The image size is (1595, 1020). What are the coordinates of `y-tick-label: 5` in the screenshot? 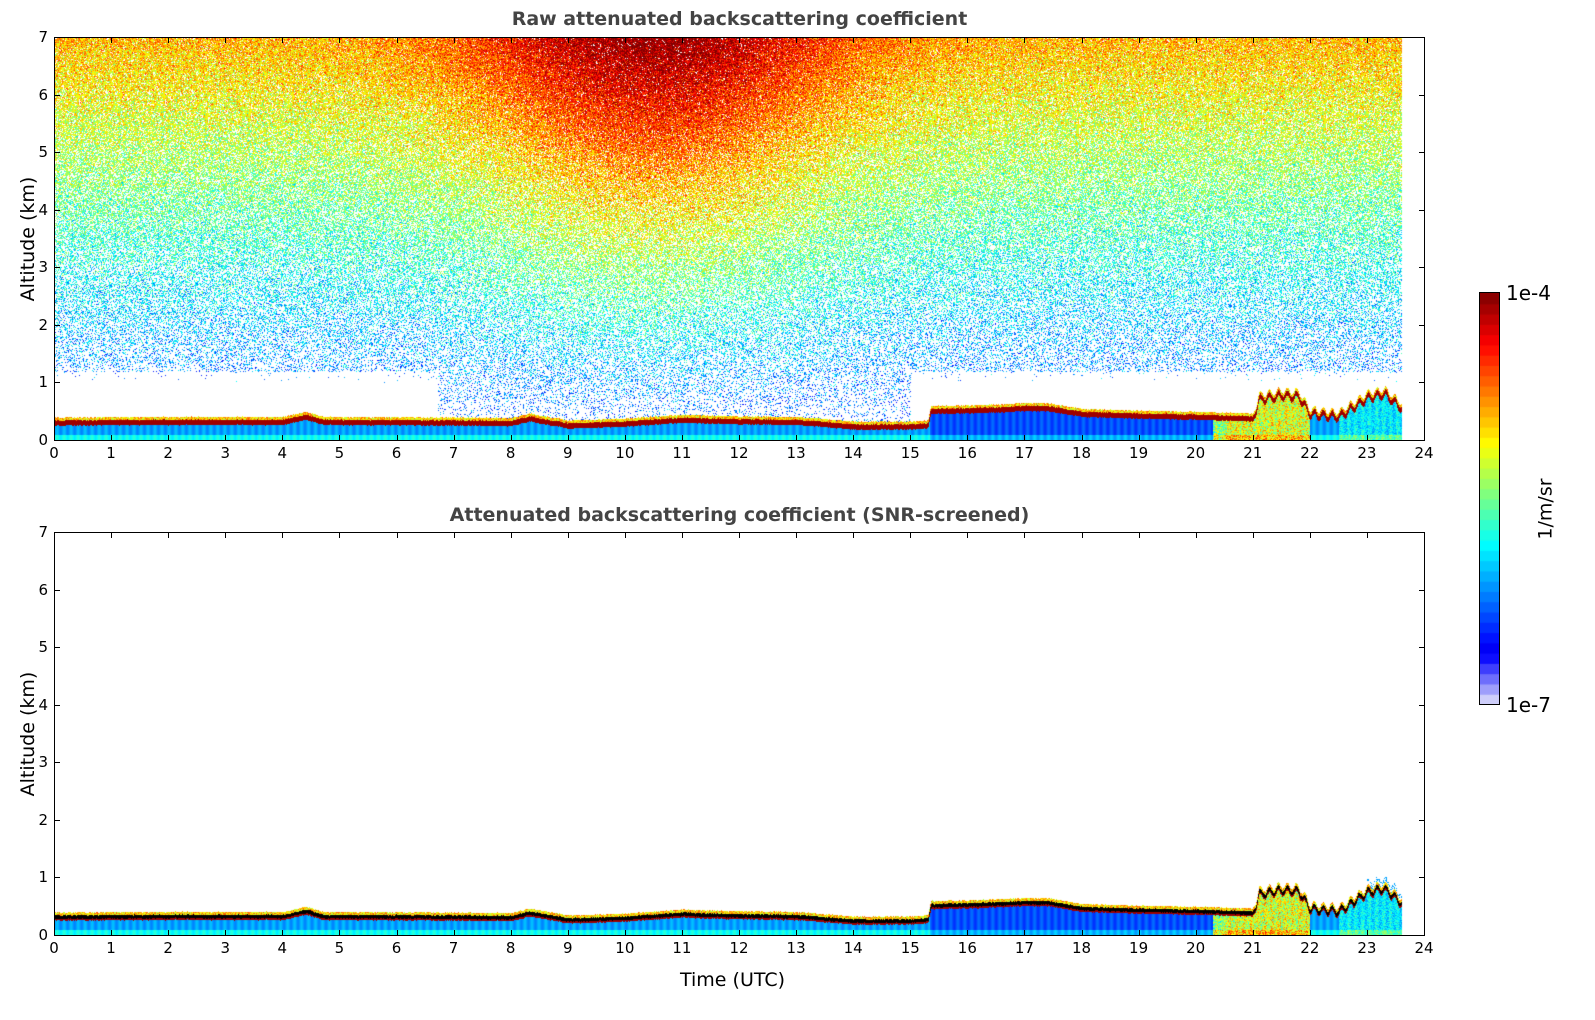 It's located at (43, 647).